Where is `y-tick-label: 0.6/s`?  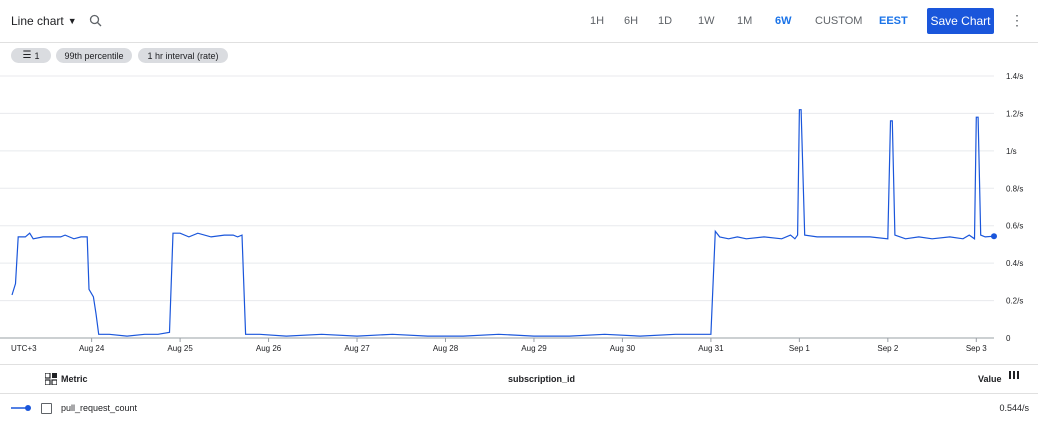
y-tick-label: 0.6/s is located at coordinates (1014, 226).